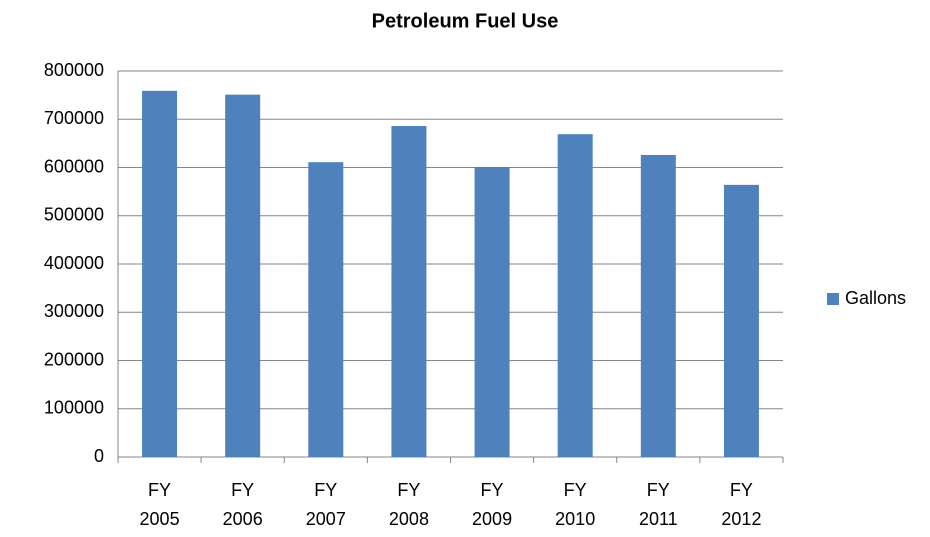 The image size is (930, 537). I want to click on legend-swatch, so click(833, 299).